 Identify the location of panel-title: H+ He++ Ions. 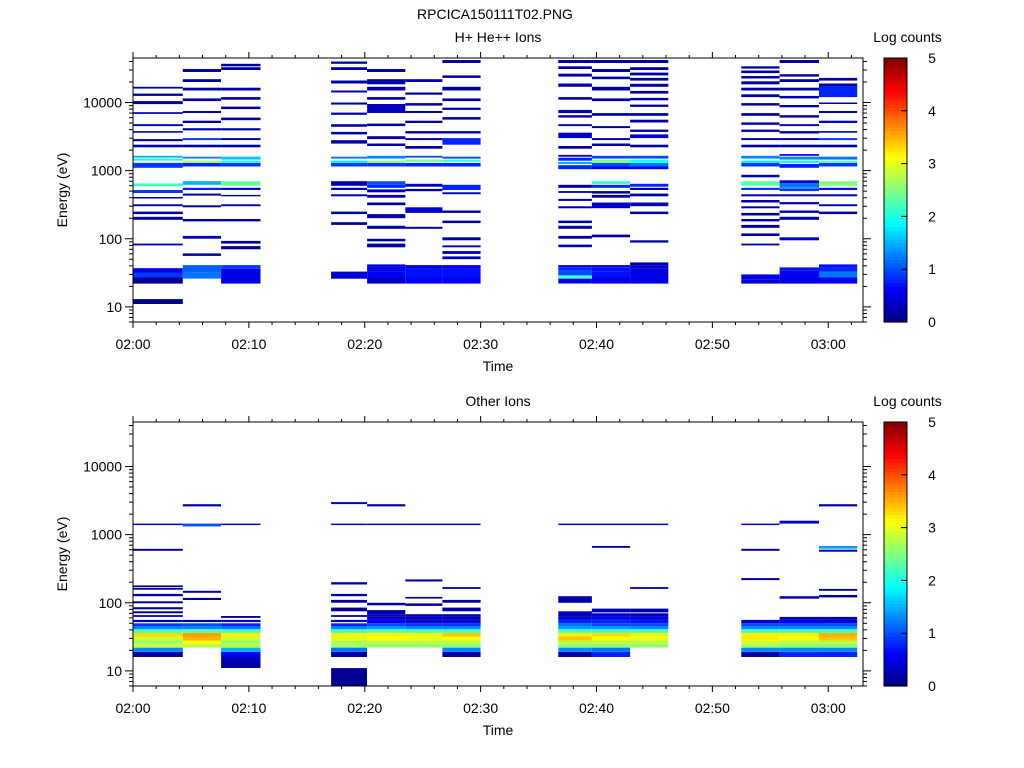
(498, 37).